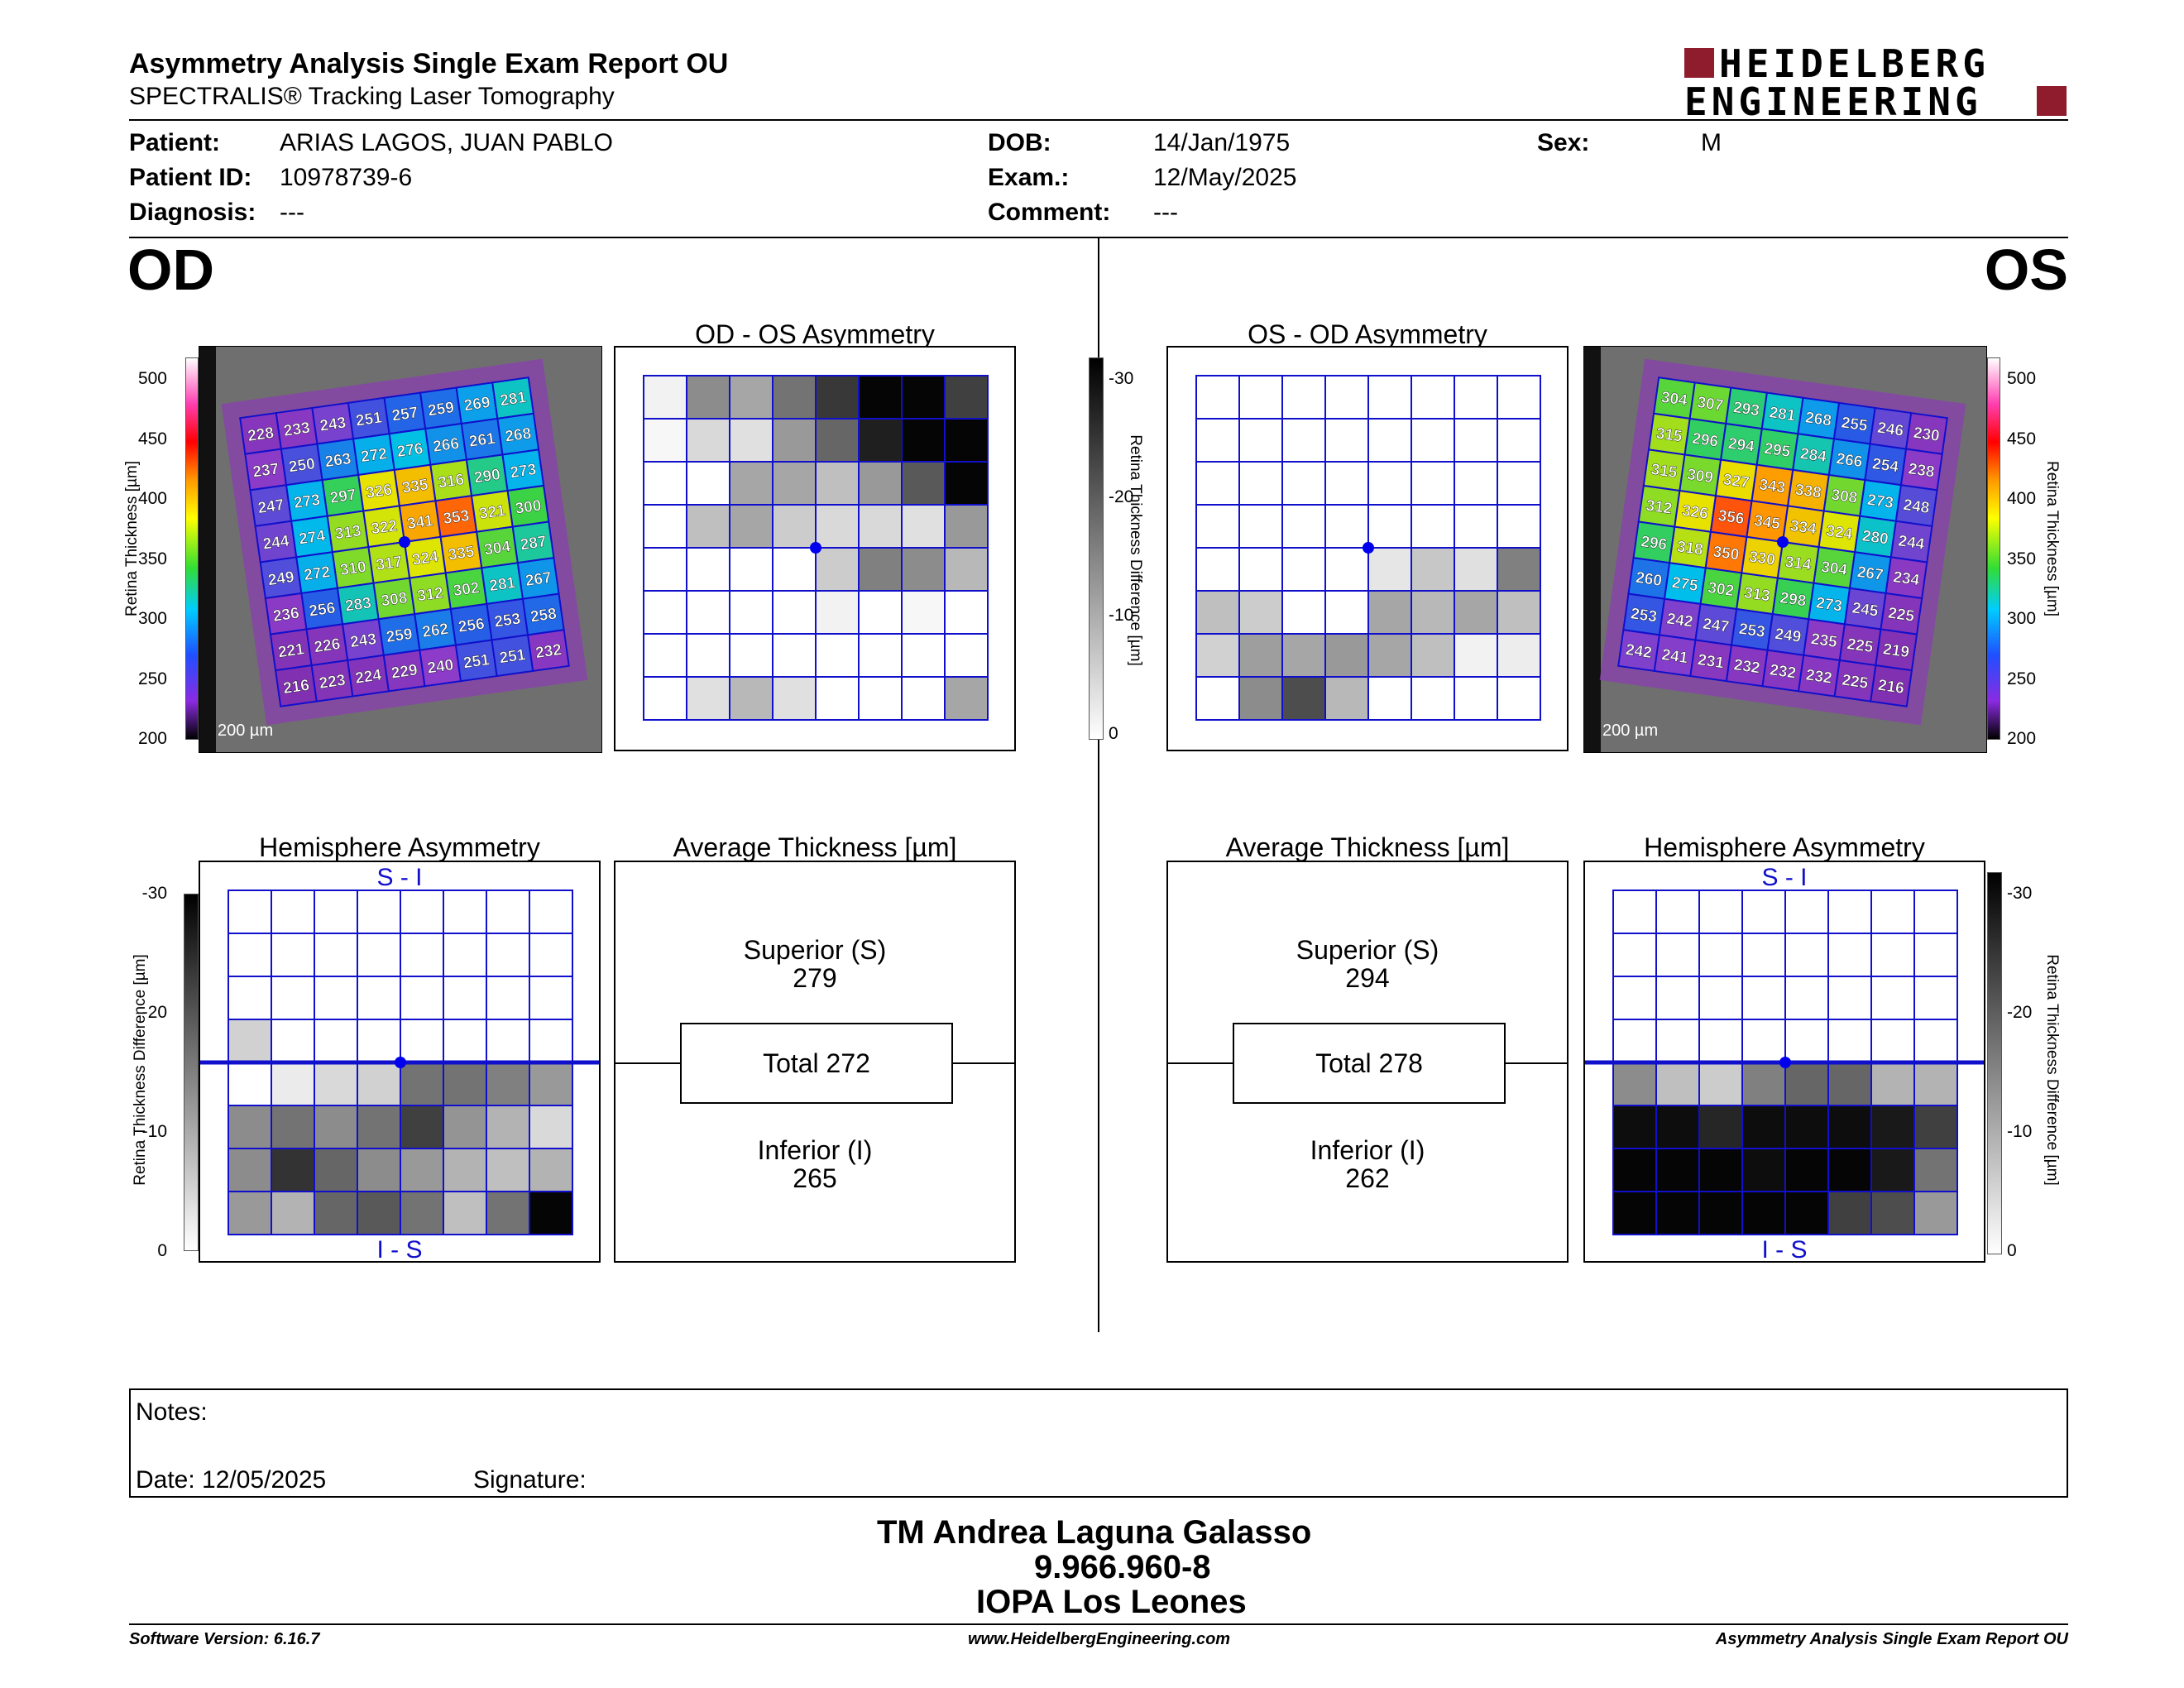 The height and width of the screenshot is (1688, 2184). What do you see at coordinates (425, 559) in the screenshot?
I see `od-map-value-4-4: 324` at bounding box center [425, 559].